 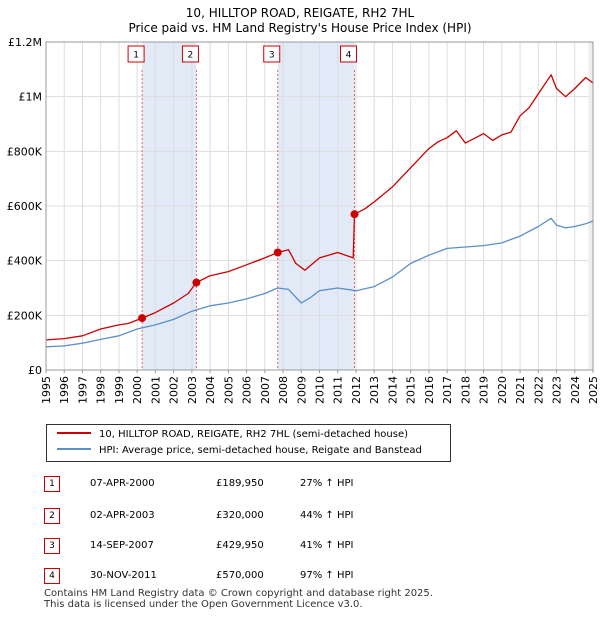 What do you see at coordinates (247, 390) in the screenshot?
I see `x-tick-label: 2006` at bounding box center [247, 390].